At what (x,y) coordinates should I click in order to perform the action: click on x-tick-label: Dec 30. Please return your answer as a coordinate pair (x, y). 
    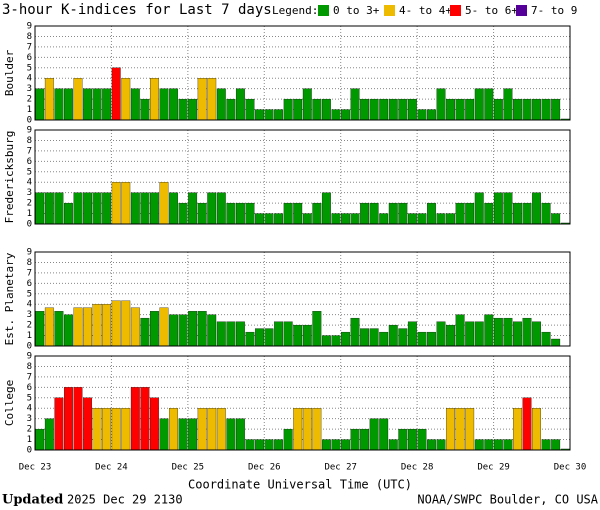
    Looking at the image, I should click on (570, 468).